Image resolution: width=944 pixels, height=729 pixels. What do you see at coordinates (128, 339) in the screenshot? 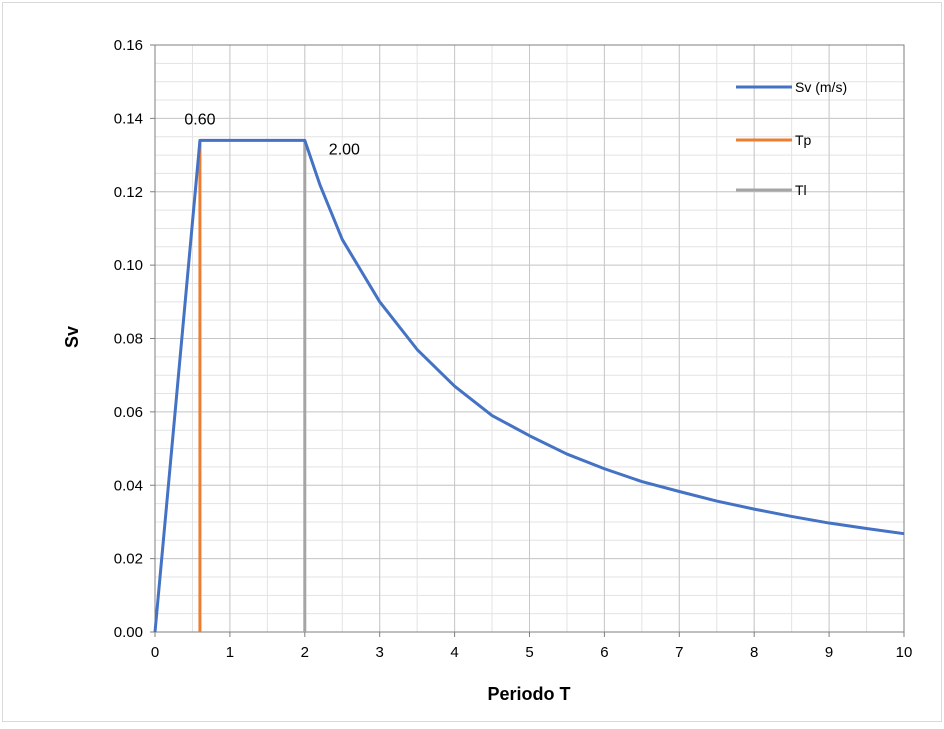
I see `y-tick-label: 0.08` at bounding box center [128, 339].